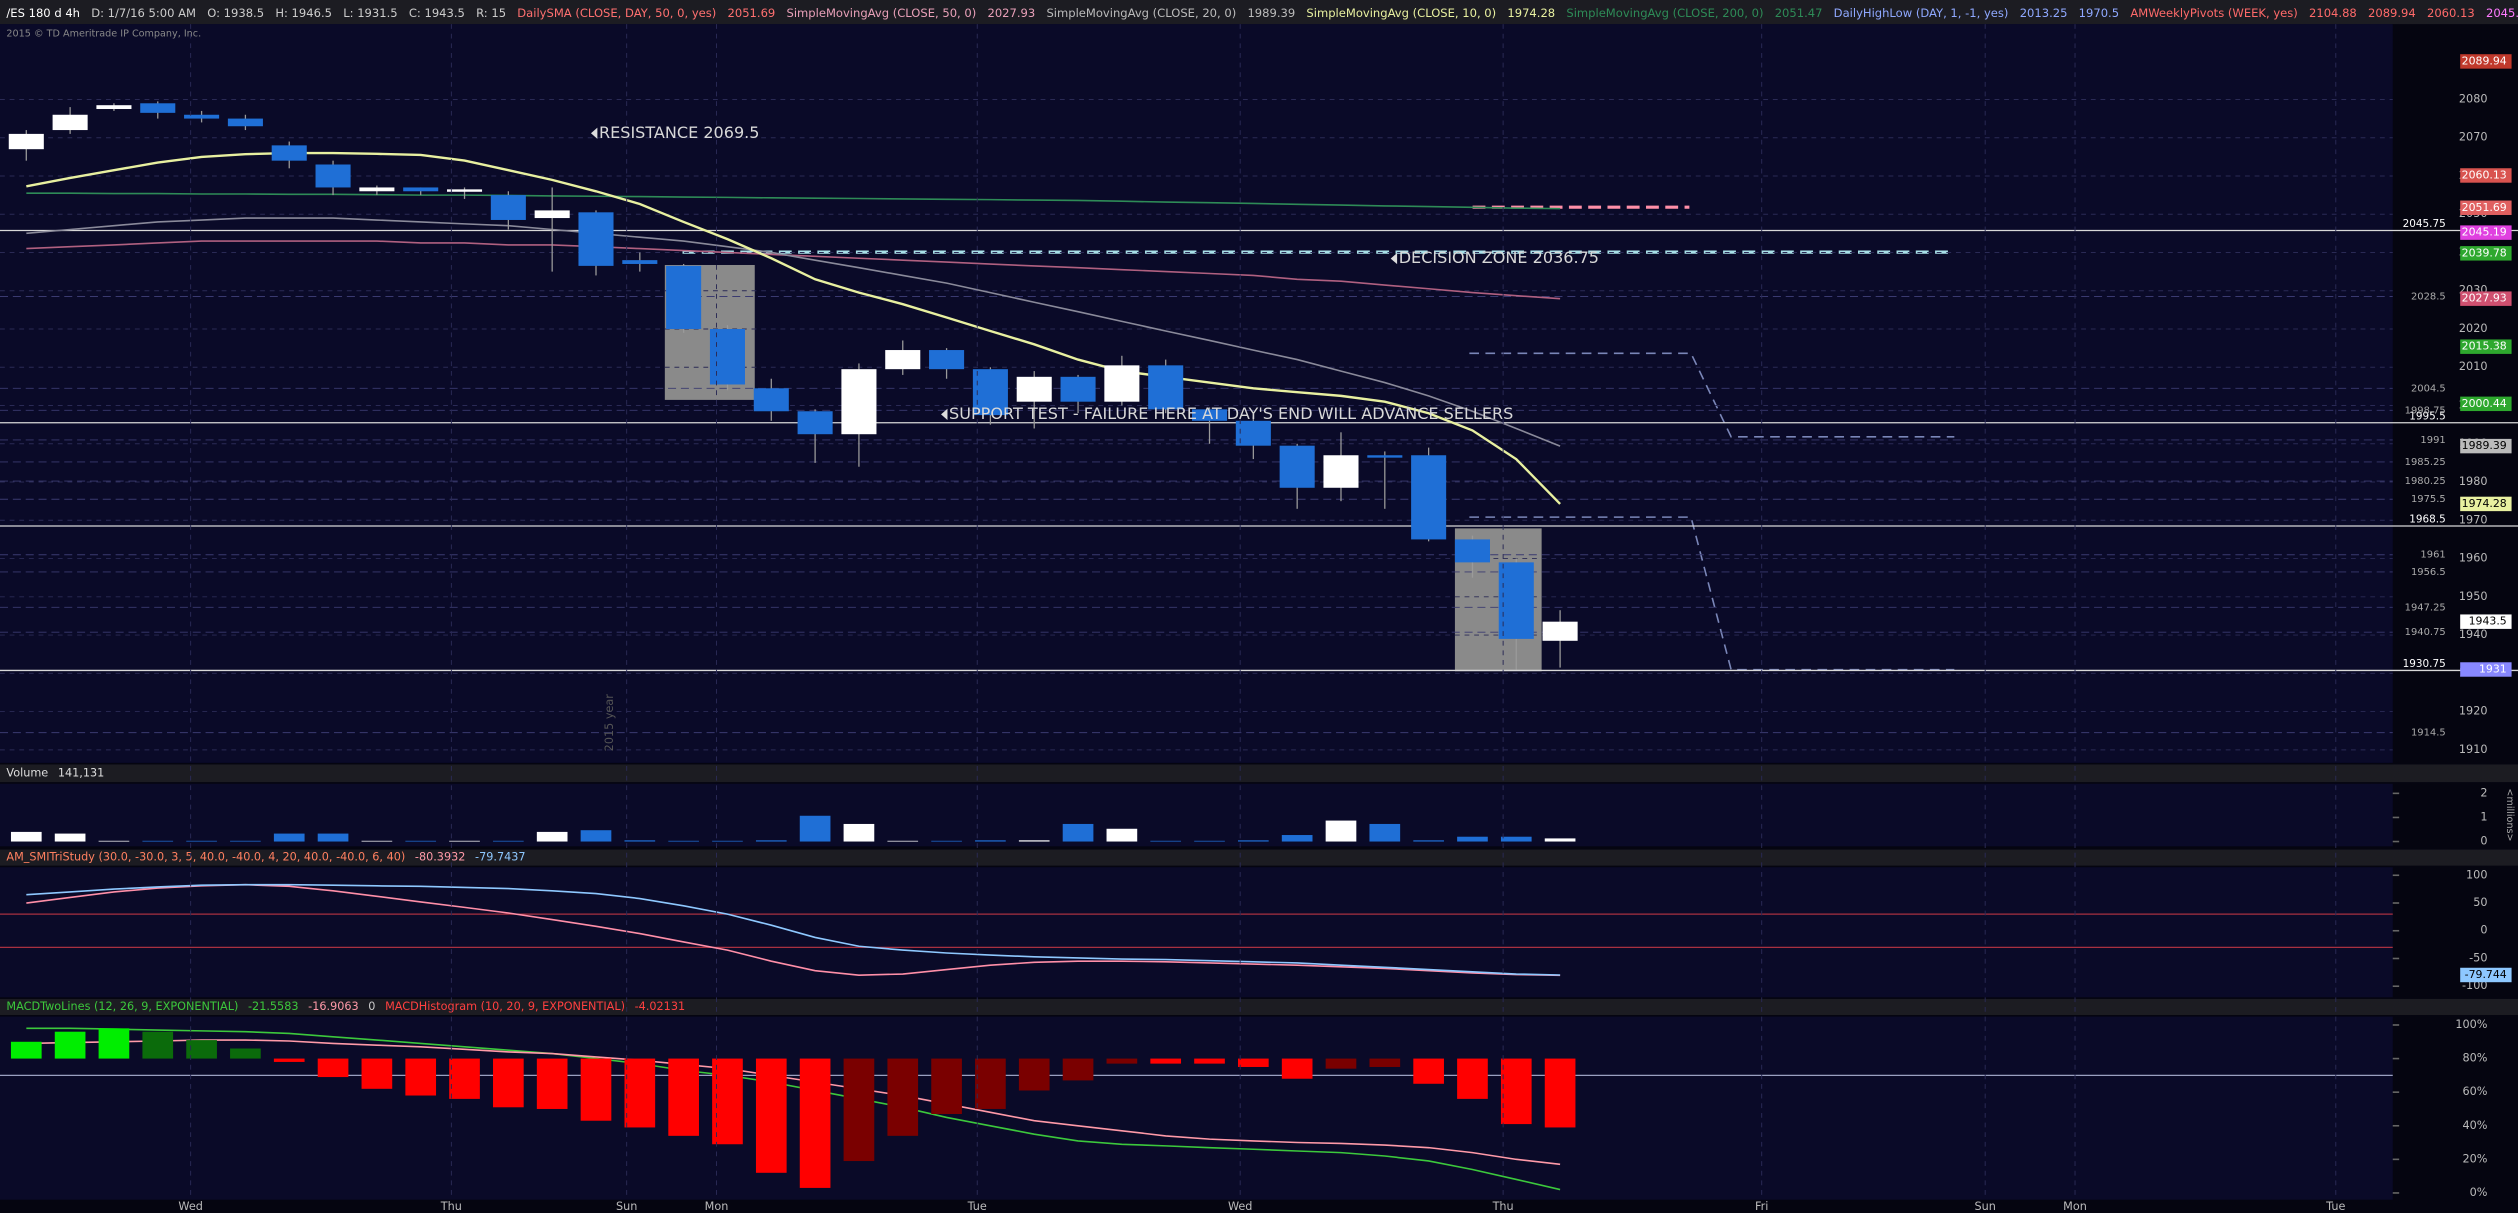 Image resolution: width=2518 pixels, height=1213 pixels. Describe the element at coordinates (2471, 1024) in the screenshot. I see `y-tick-label: 100%` at that location.